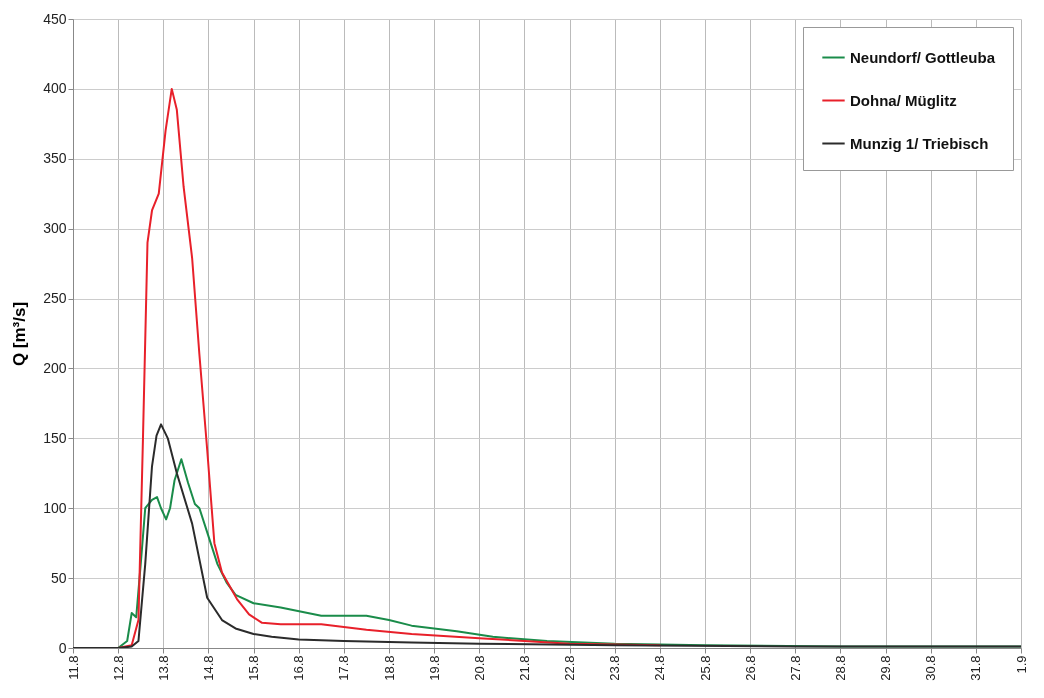  I want to click on x-tick-label: 17.8, so click(344, 668).